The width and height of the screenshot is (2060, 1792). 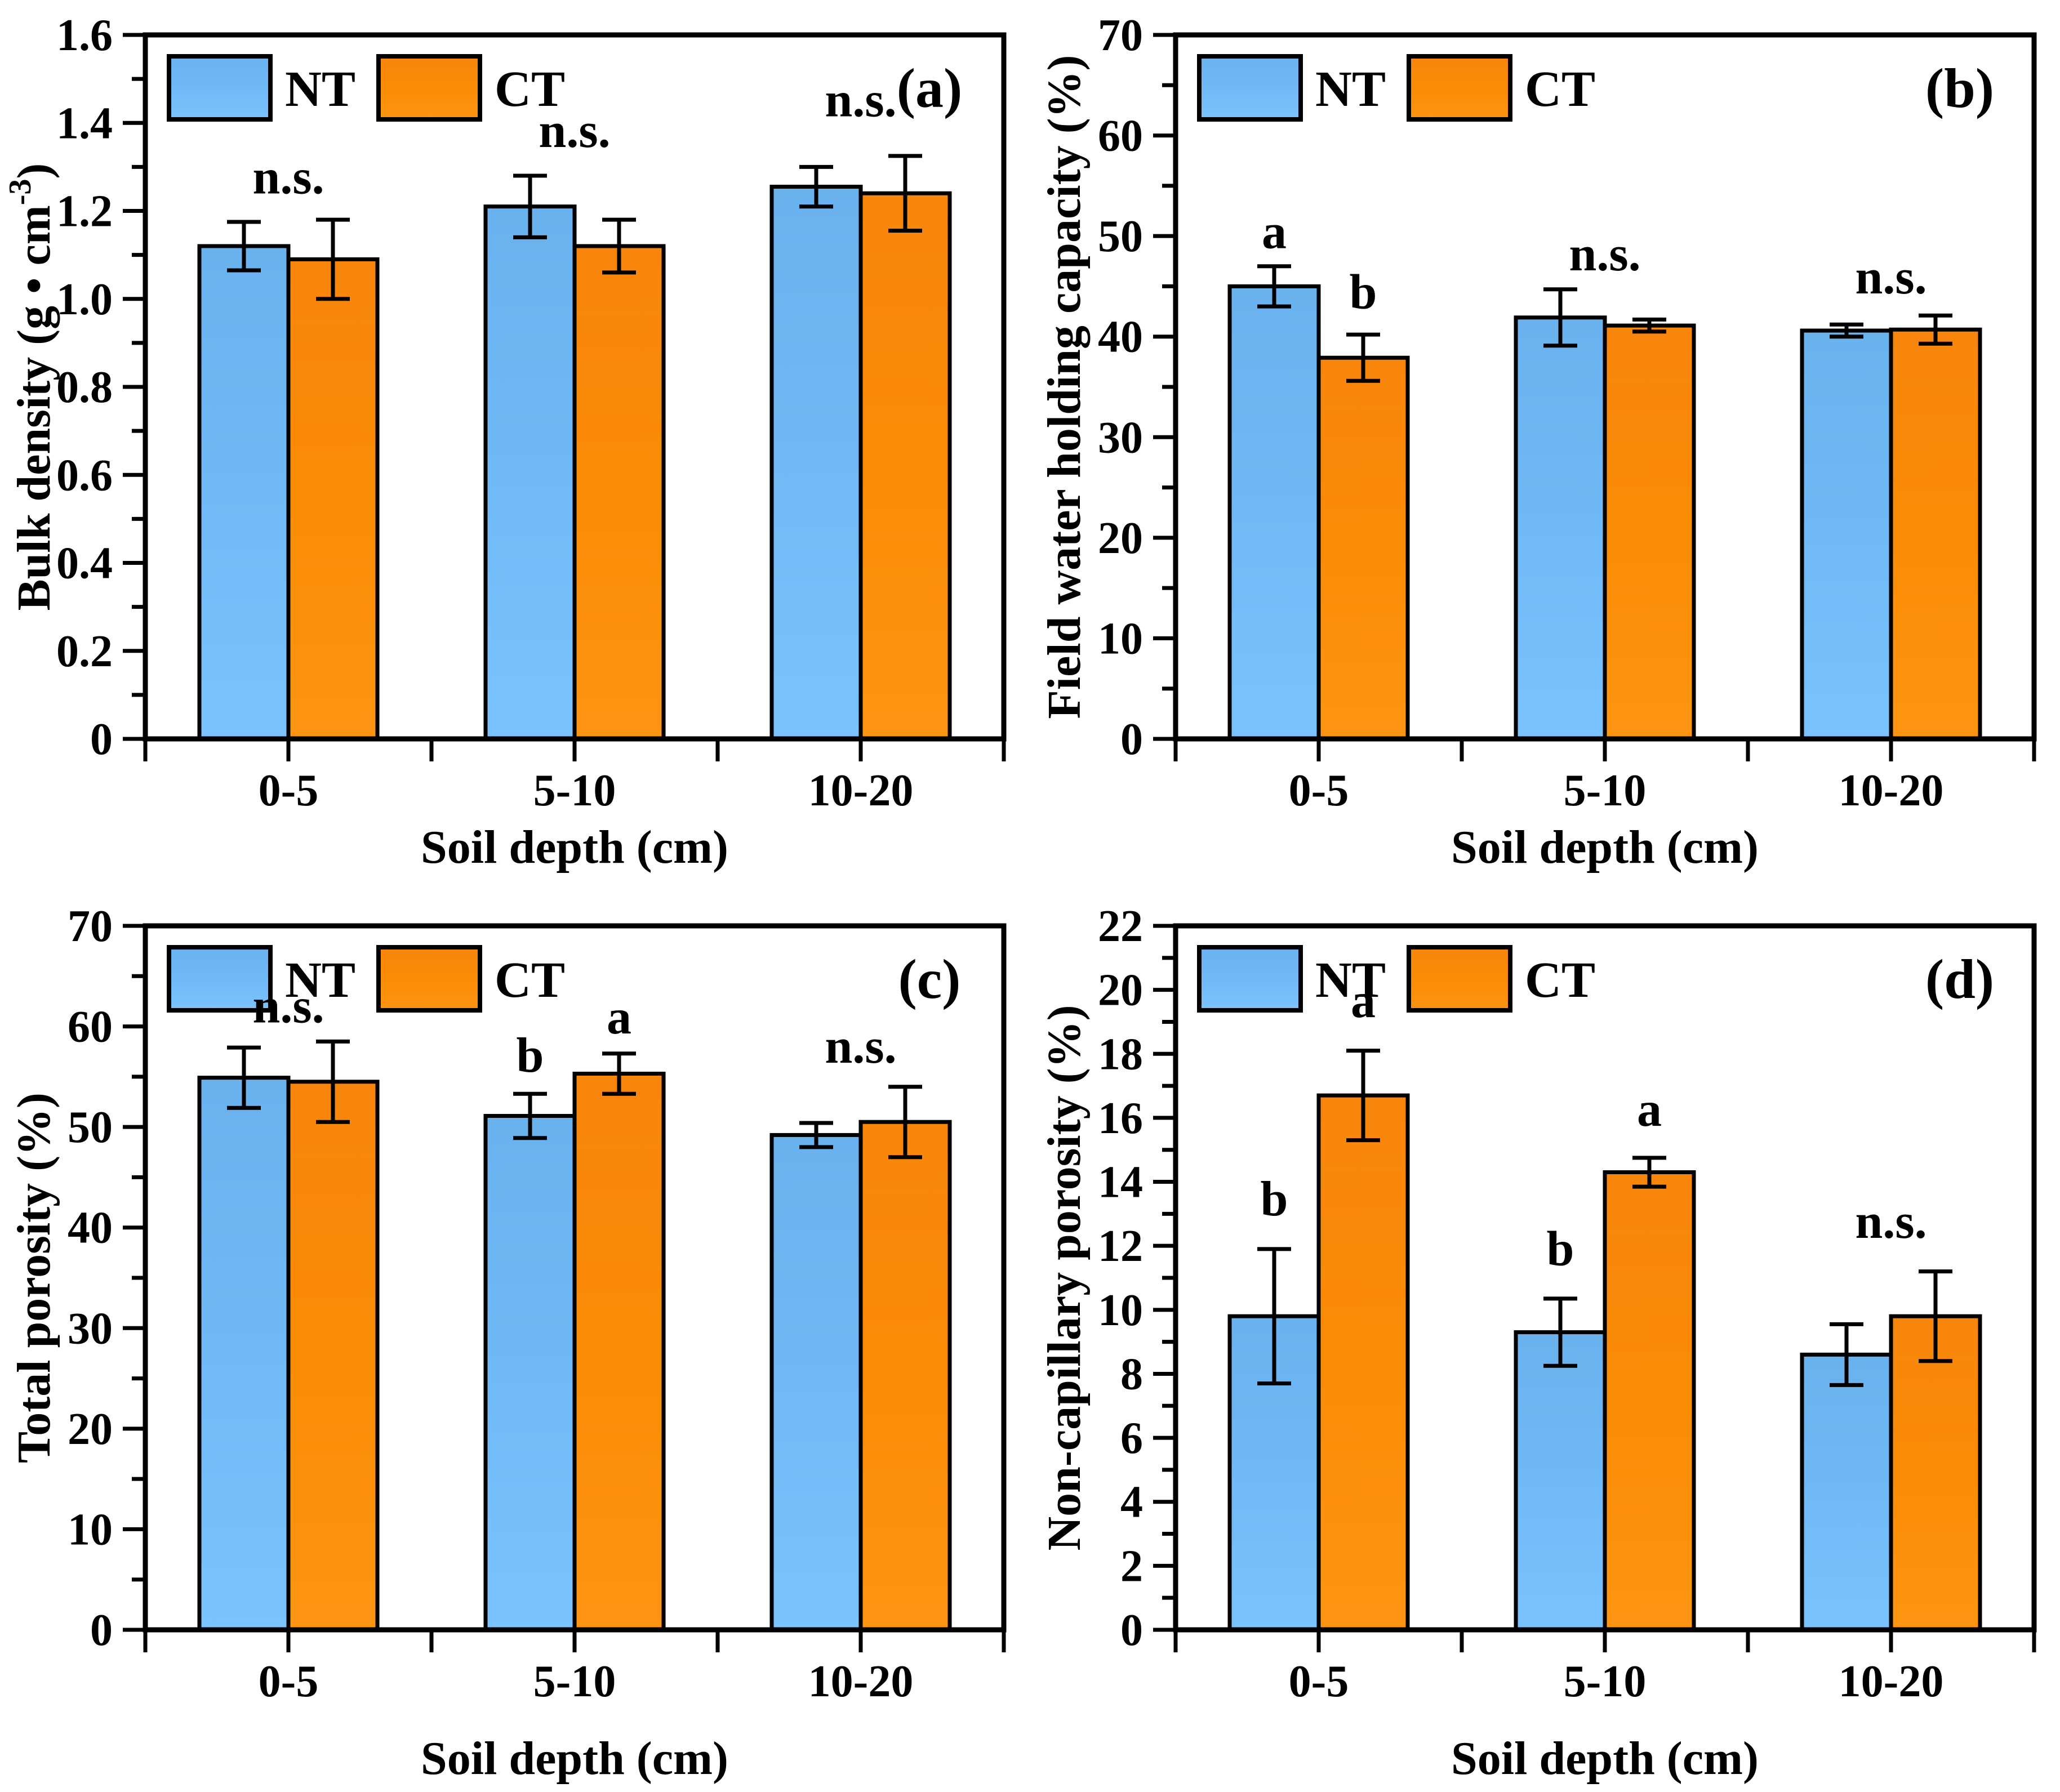 I want to click on y-tick-label: 6, so click(x=1131, y=1438).